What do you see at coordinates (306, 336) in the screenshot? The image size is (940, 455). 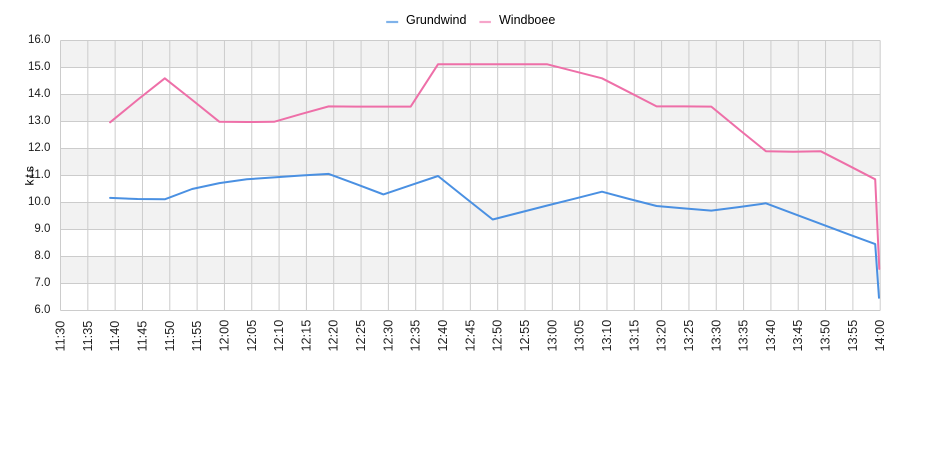 I see `svg-text: 12:15` at bounding box center [306, 336].